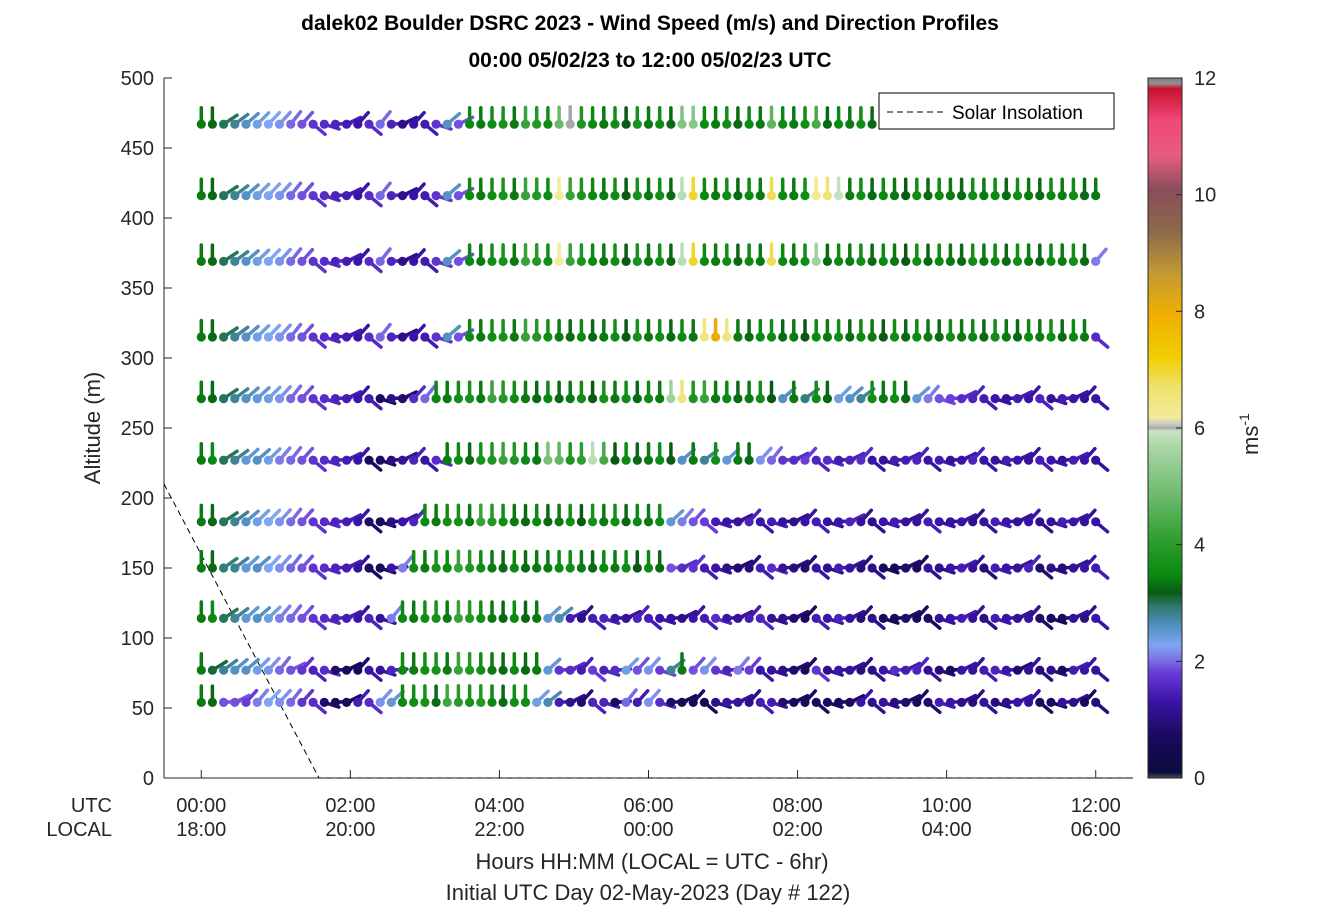 The image size is (1343, 911). Describe the element at coordinates (499, 830) in the screenshot. I see `x-tick-label-local: 22:00` at that location.